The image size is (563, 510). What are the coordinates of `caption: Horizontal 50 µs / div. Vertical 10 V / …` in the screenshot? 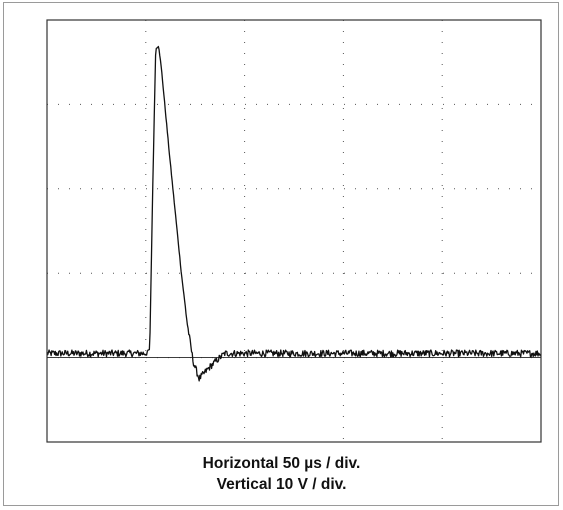 It's located at (281, 474).